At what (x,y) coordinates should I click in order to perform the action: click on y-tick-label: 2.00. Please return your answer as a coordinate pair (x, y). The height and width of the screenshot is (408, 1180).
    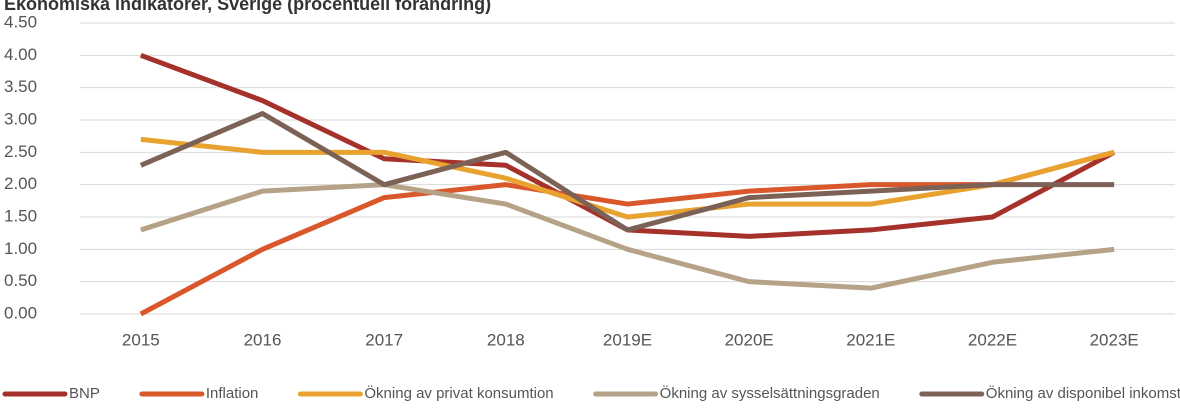
    Looking at the image, I should click on (20, 183).